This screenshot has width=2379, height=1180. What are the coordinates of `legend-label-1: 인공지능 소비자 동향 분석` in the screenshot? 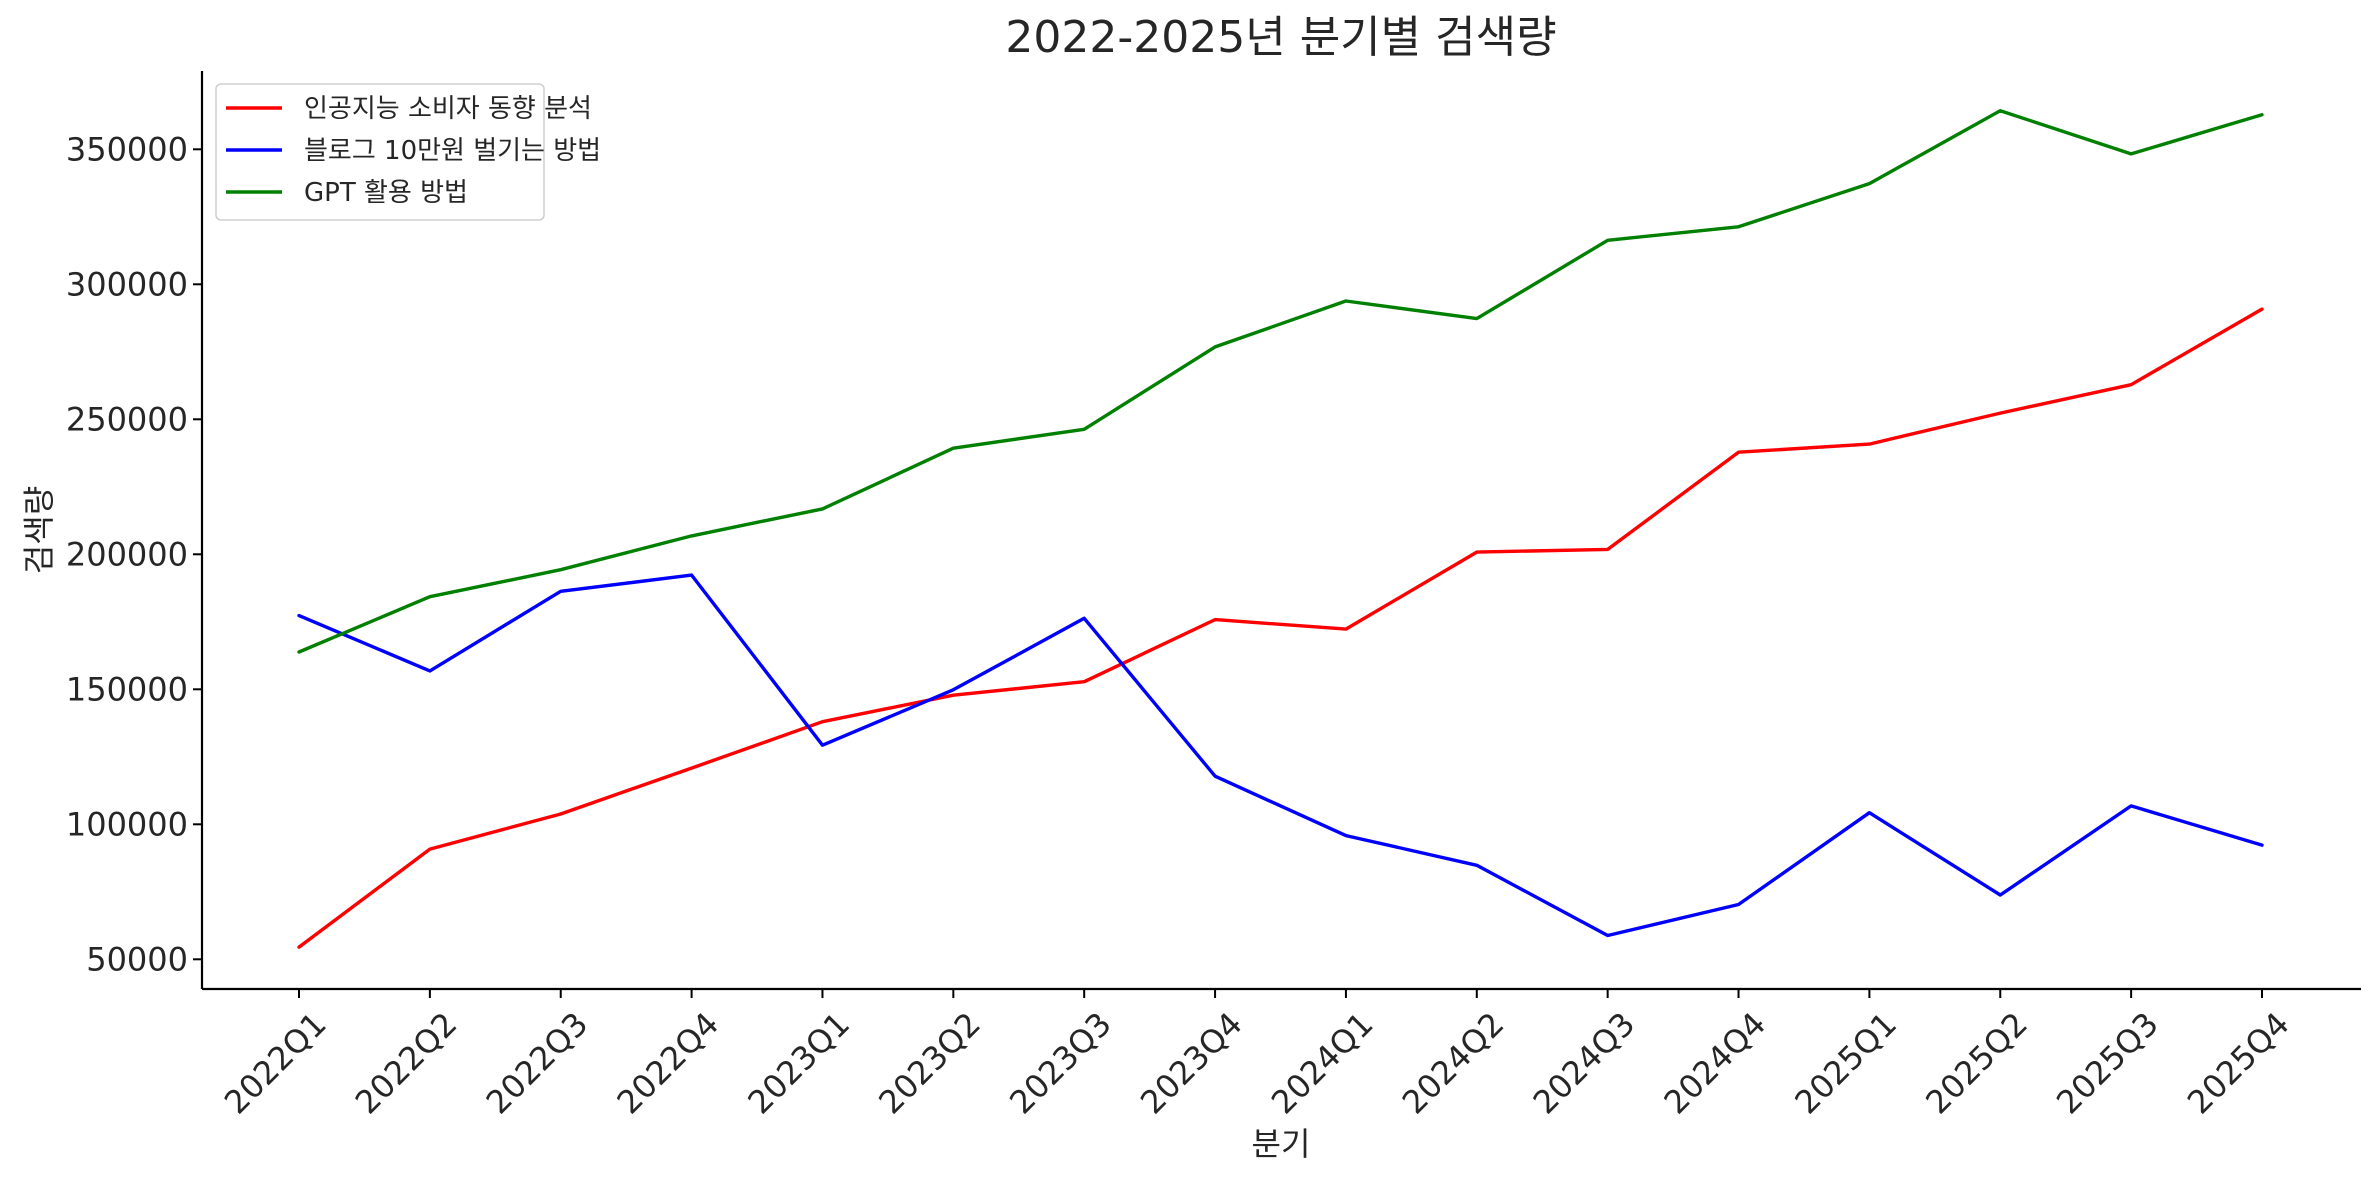 It's located at (448, 109).